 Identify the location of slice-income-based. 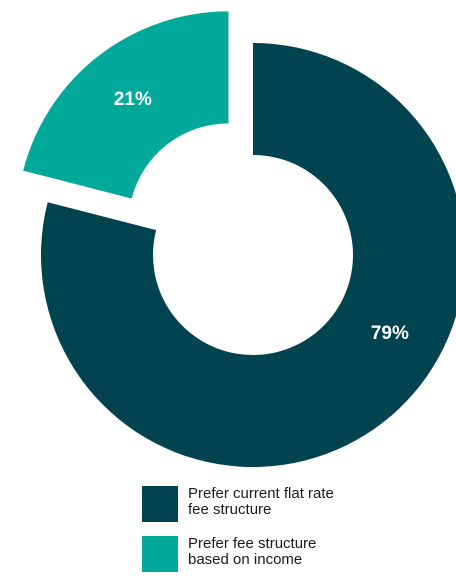
(126, 105).